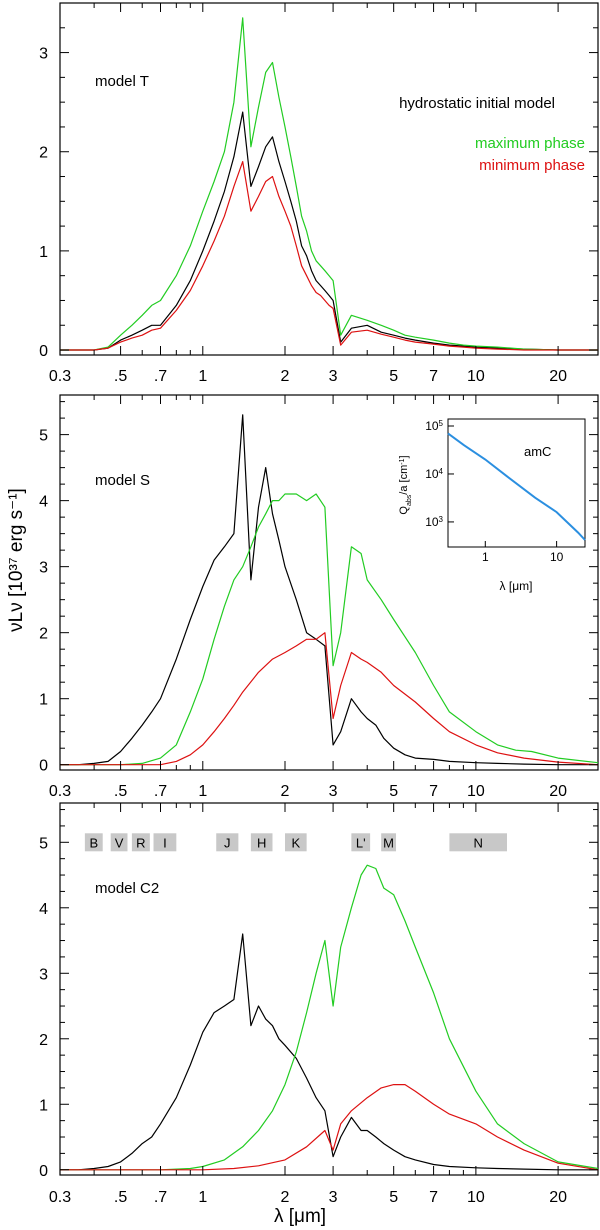 Image resolution: width=600 pixels, height=1230 pixels. Describe the element at coordinates (405, 484) in the screenshot. I see `inset-y-label: Qabs/a [cm-1]` at that location.